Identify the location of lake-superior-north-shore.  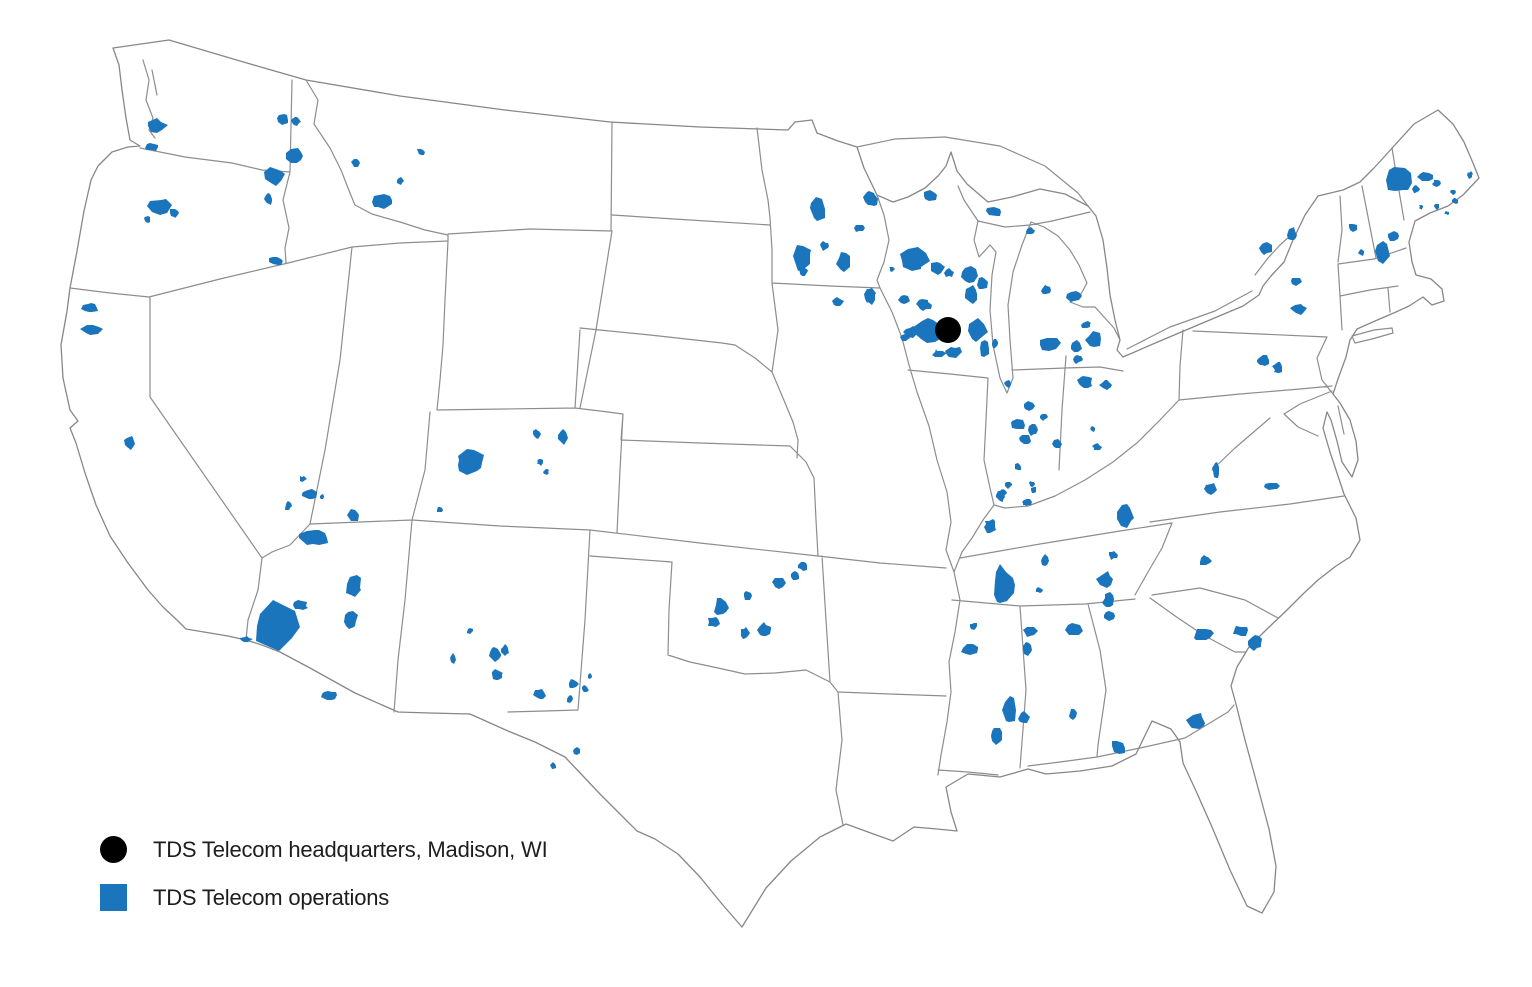
(972, 171).